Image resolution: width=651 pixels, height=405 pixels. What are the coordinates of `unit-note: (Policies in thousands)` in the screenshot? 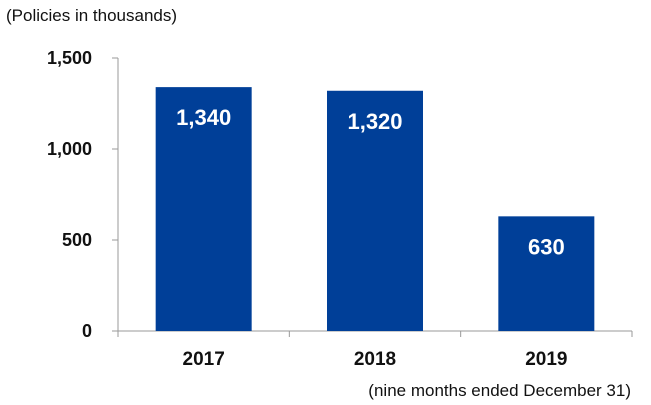 It's located at (92, 15).